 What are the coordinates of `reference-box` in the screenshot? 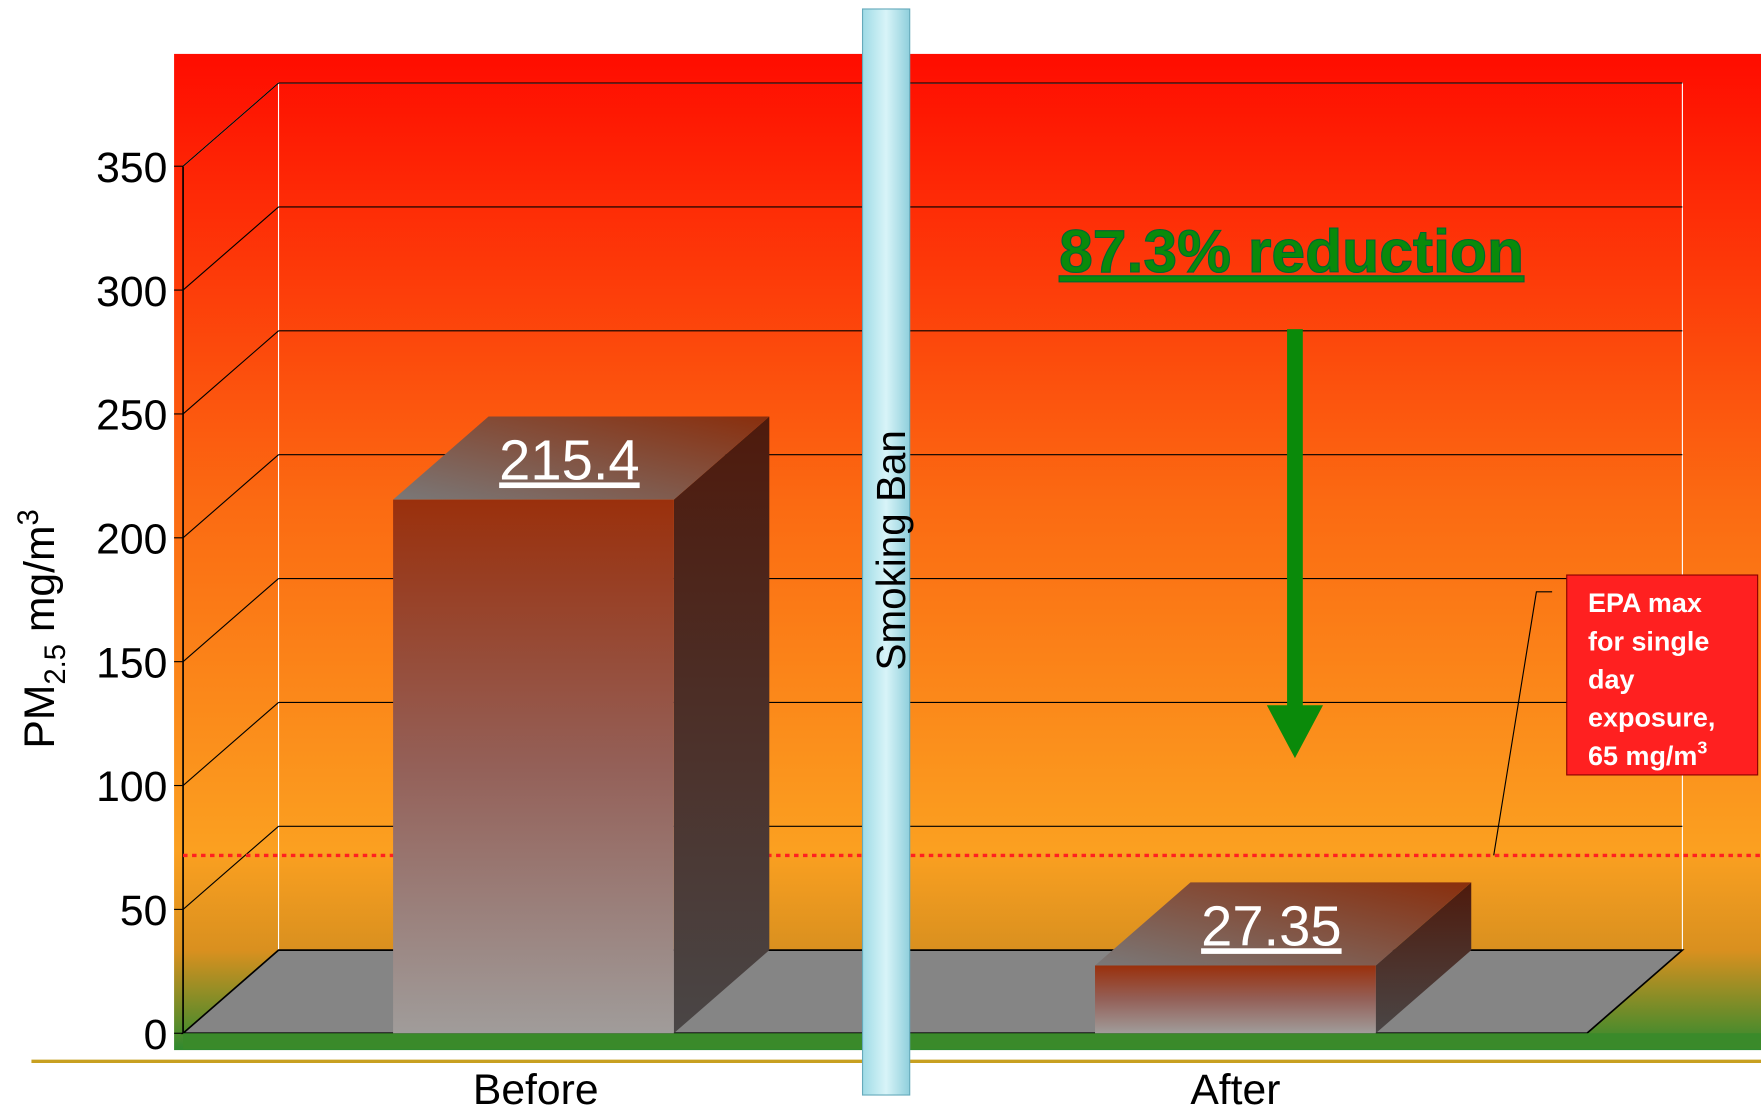 It's located at (1662, 675).